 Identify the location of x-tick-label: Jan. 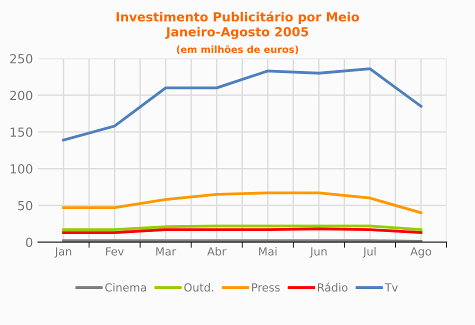
(63, 252).